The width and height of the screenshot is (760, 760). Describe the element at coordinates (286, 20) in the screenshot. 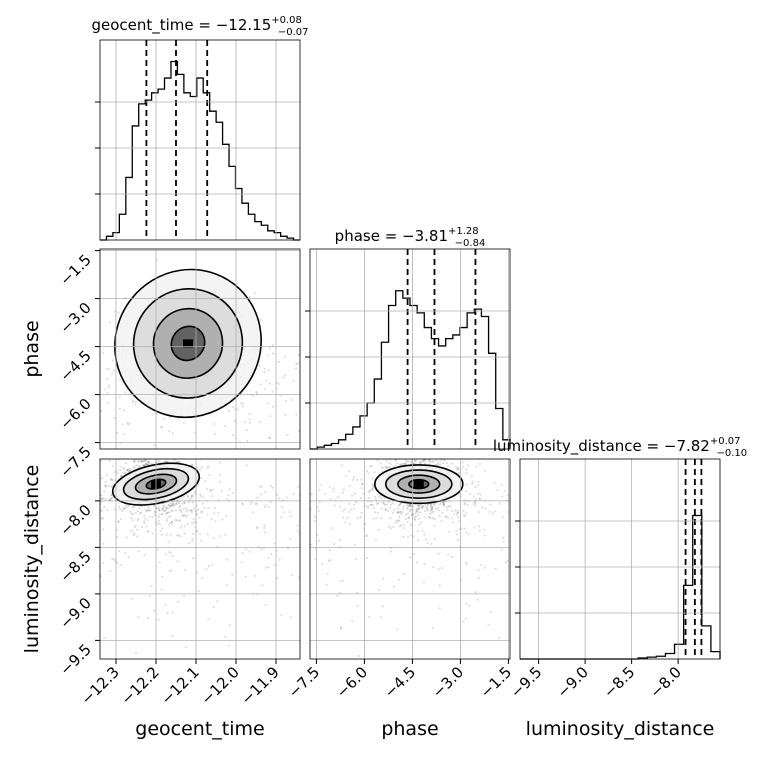

I see `title-upper-geocent_time: +0.08` at that location.